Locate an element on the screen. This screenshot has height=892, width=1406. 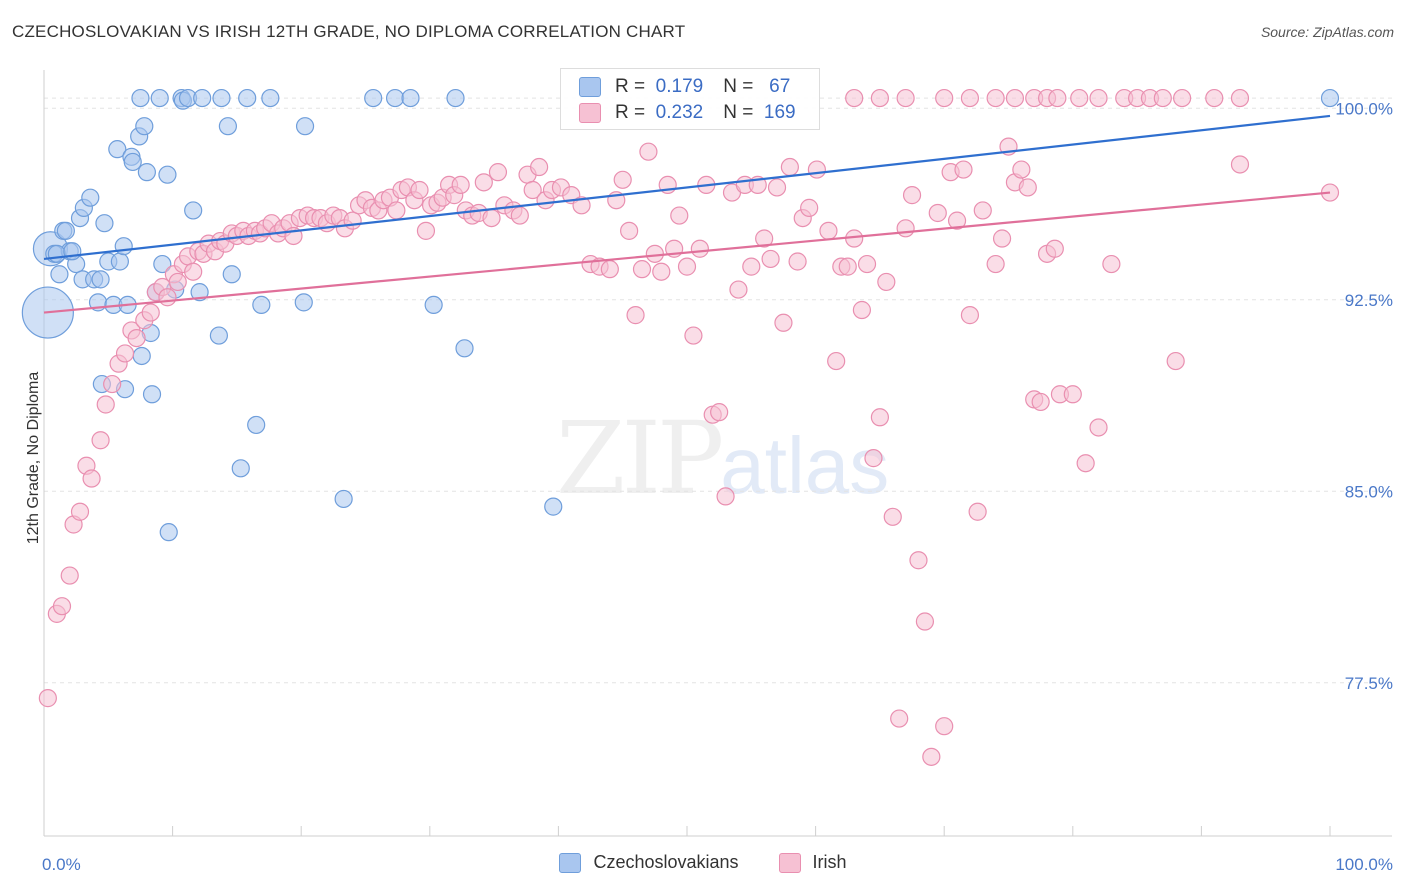
legend-row-irish: R = 0.232 N = 169 is located at coordinates (687, 113).